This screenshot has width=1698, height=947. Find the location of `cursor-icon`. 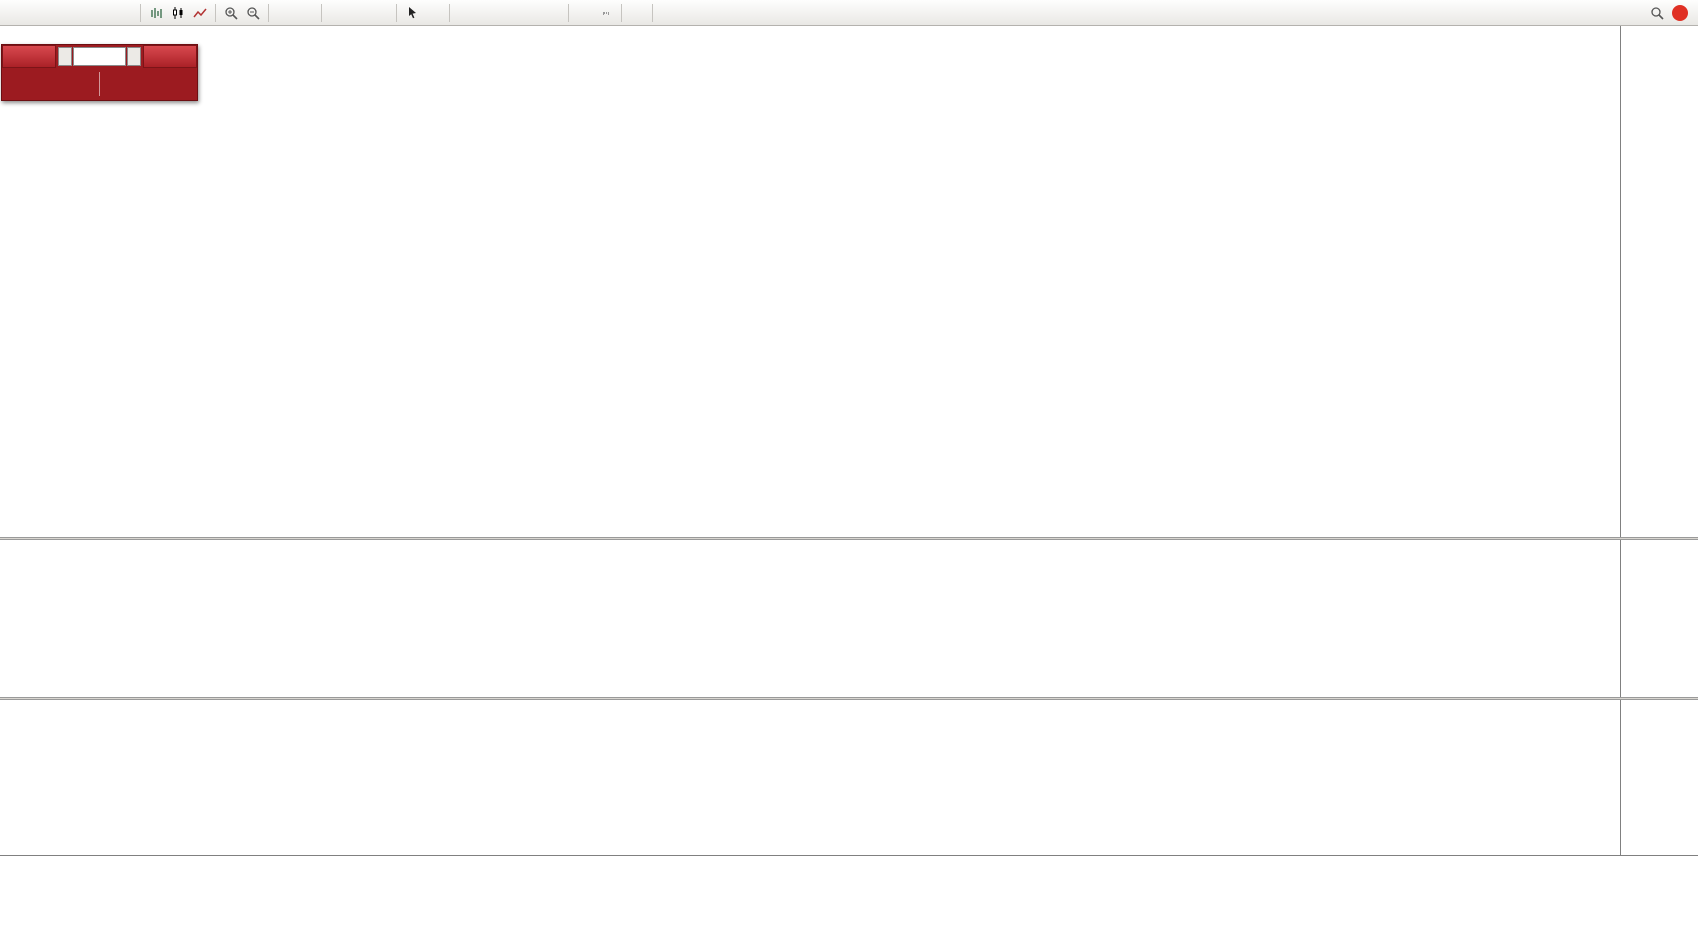

cursor-icon is located at coordinates (412, 12).